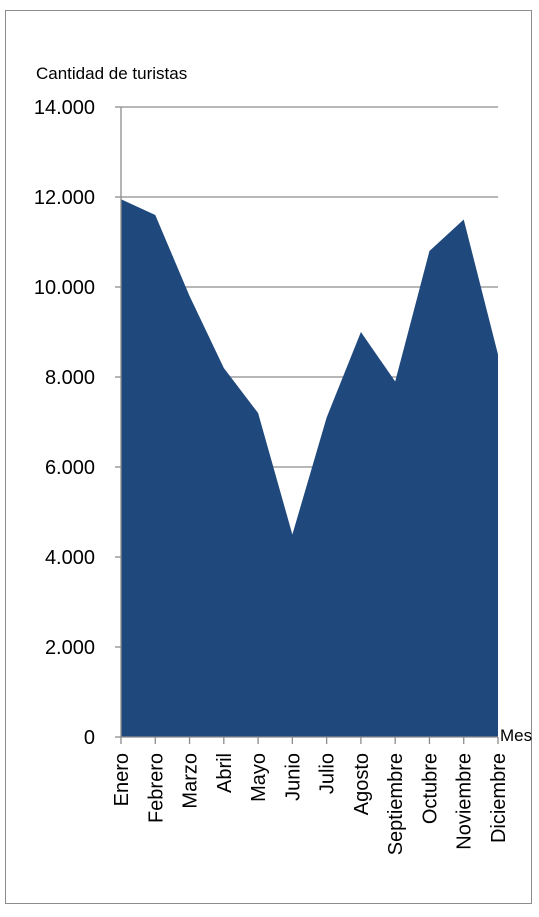 The image size is (539, 917). Describe the element at coordinates (64, 423) in the screenshot. I see `y-tick-labels: 0 2.000 4.000 6.000 8.000 10.000 12.000 14.000` at that location.